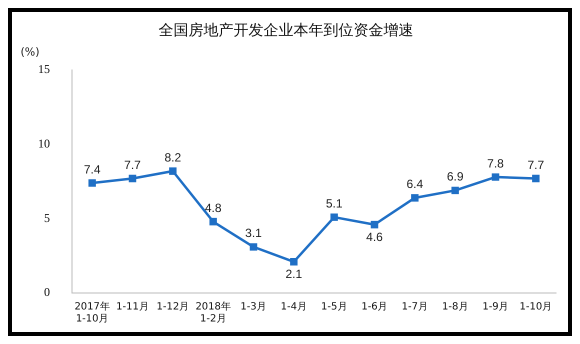  What do you see at coordinates (375, 237) in the screenshot?
I see `data-label: 4.6` at bounding box center [375, 237].